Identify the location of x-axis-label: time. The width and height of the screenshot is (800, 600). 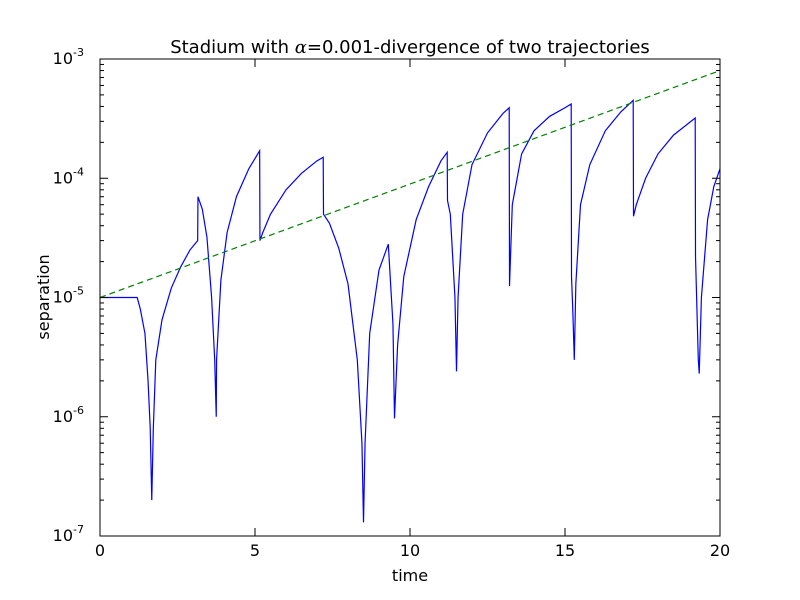
(410, 575).